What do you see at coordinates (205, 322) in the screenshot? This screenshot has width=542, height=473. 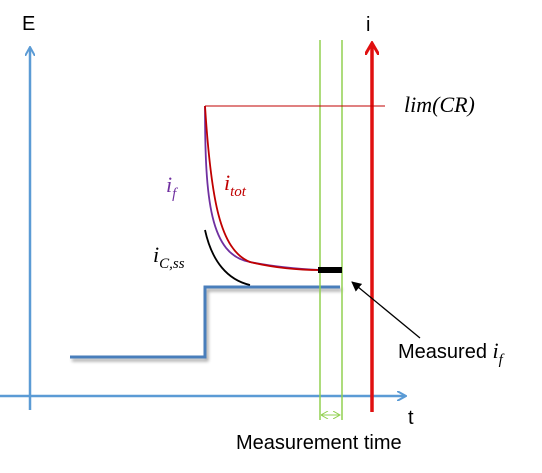 I see `potential-step` at bounding box center [205, 322].